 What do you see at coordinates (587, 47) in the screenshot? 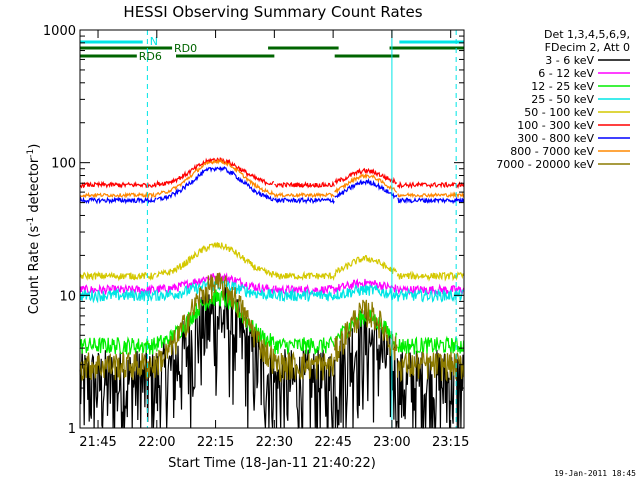
I see `legend-header-line2: FDecim 2, Att 0` at bounding box center [587, 47].